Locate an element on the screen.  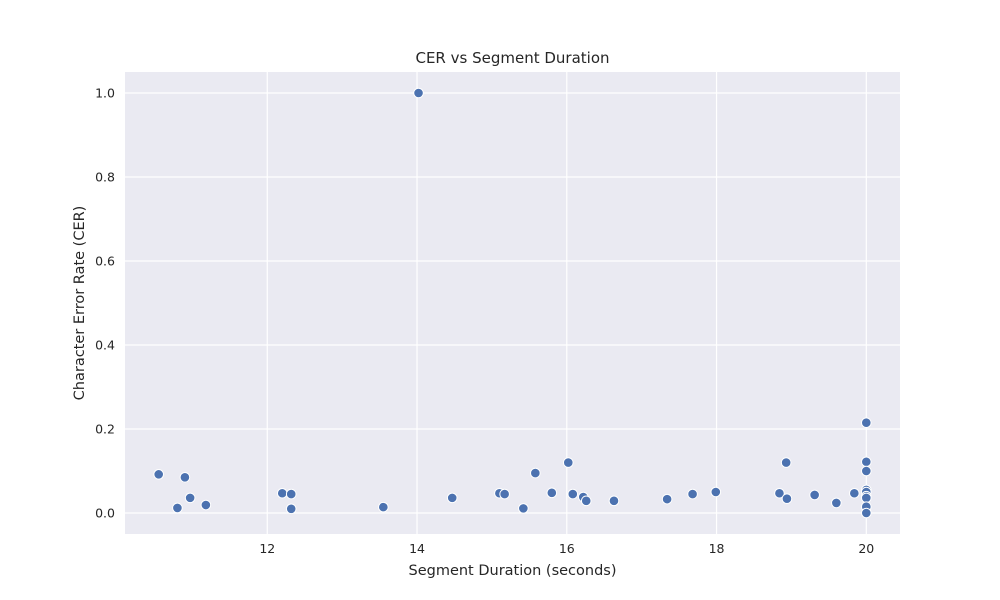
y-tick-label: 1.0 is located at coordinates (105, 93).